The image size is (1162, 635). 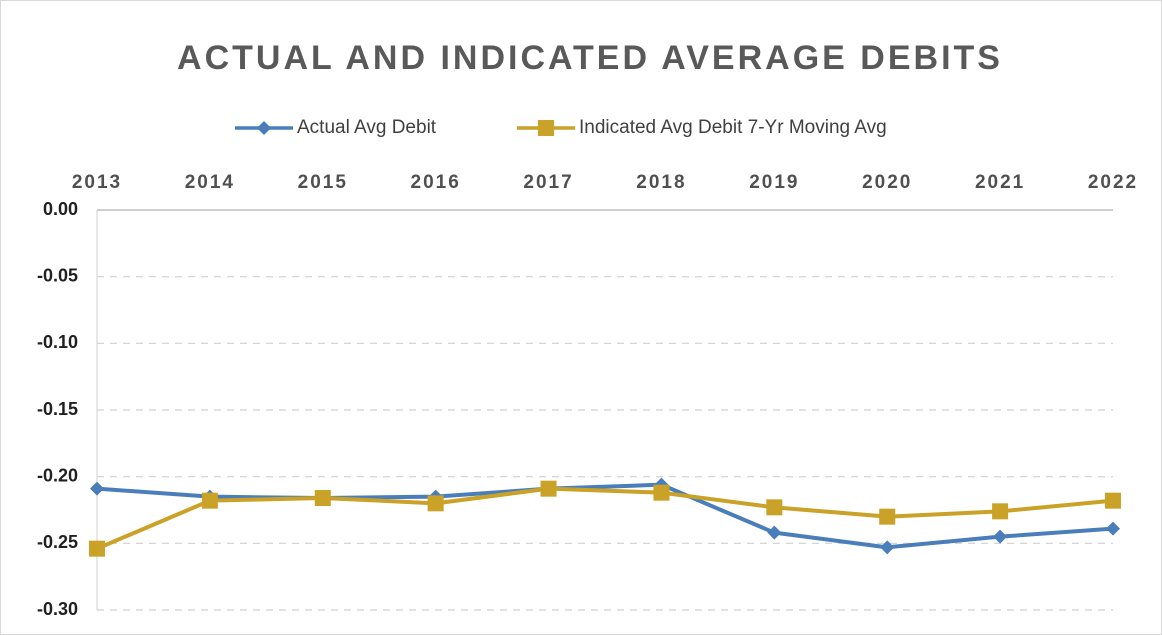 I want to click on y-tick-label: 0.00, so click(x=60, y=209).